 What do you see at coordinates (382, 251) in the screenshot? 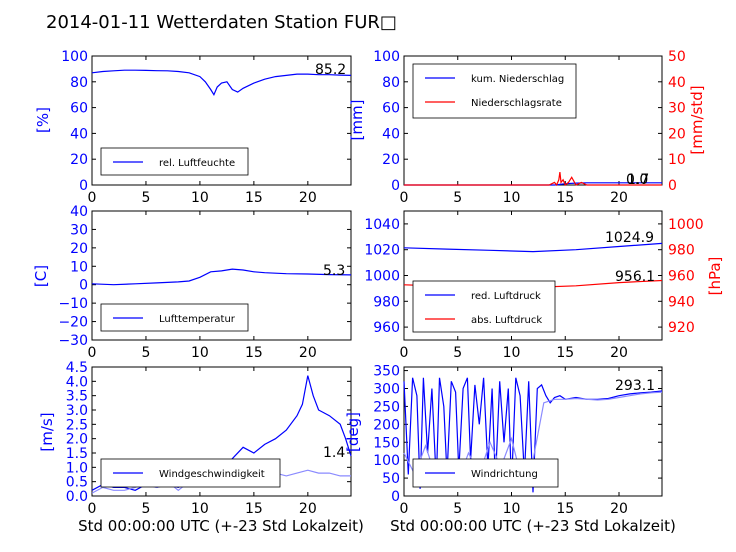
I see `y-tick-label: 1020` at bounding box center [382, 251].